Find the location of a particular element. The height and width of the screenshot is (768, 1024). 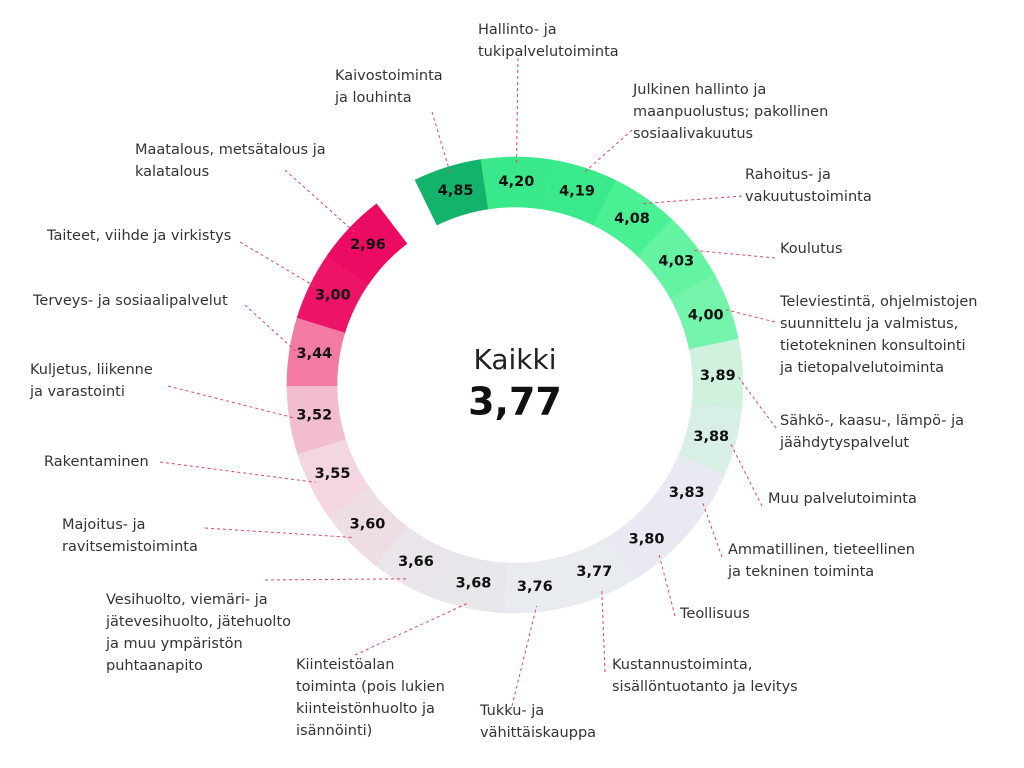

category-label: Julkinen hallinto ja is located at coordinates (699, 90).